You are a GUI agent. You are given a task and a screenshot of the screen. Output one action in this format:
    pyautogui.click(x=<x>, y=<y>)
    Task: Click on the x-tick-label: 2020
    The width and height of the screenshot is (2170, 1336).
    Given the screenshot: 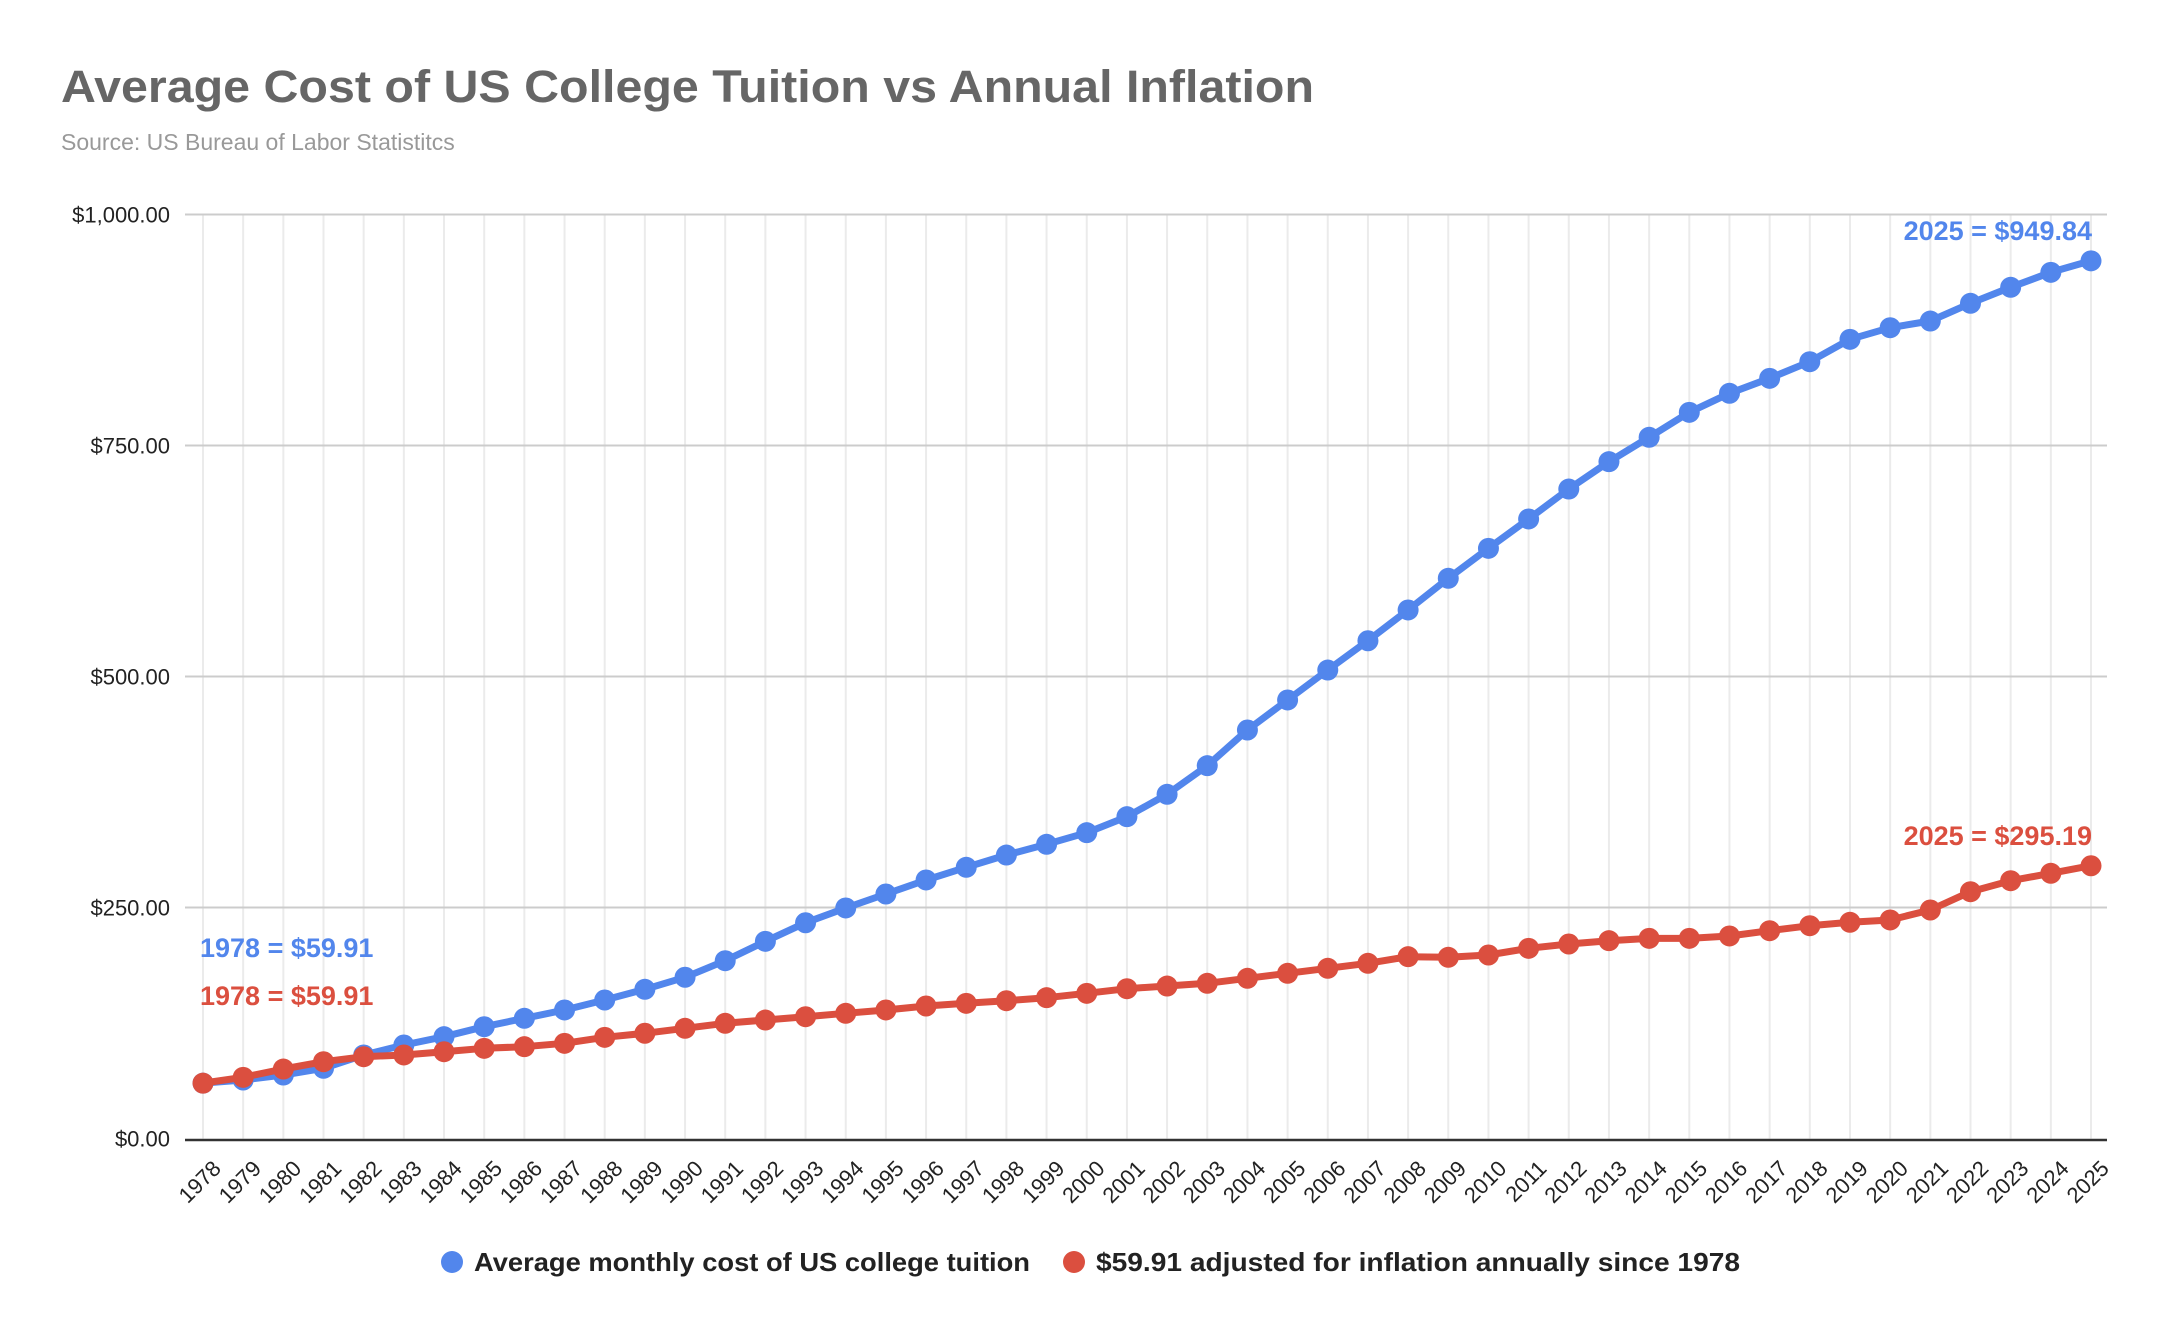 What is the action you would take?
    pyautogui.click(x=1887, y=1182)
    